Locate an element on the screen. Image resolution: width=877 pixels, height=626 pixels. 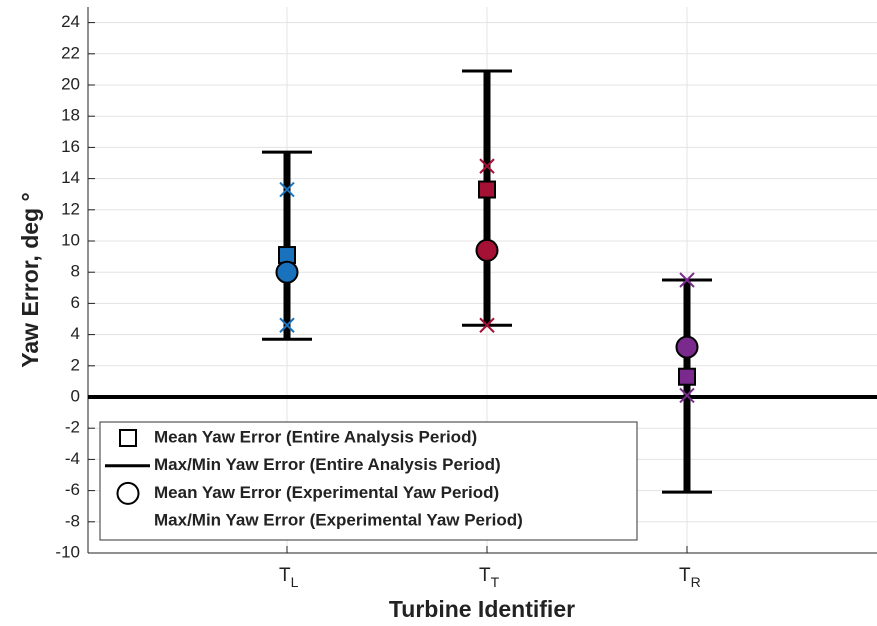
y-tick-label: 10 is located at coordinates (70, 239).